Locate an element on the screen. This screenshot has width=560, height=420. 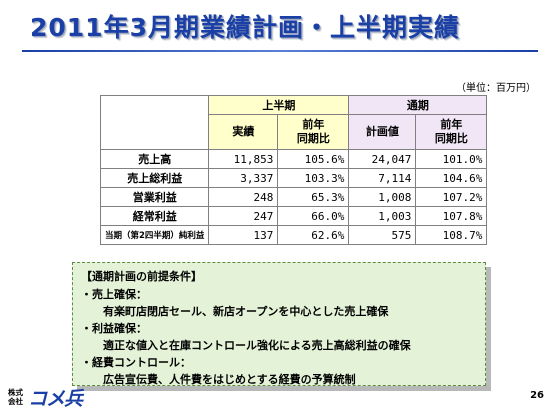
col-header-h1-actual: 実績 is located at coordinates (243, 132).